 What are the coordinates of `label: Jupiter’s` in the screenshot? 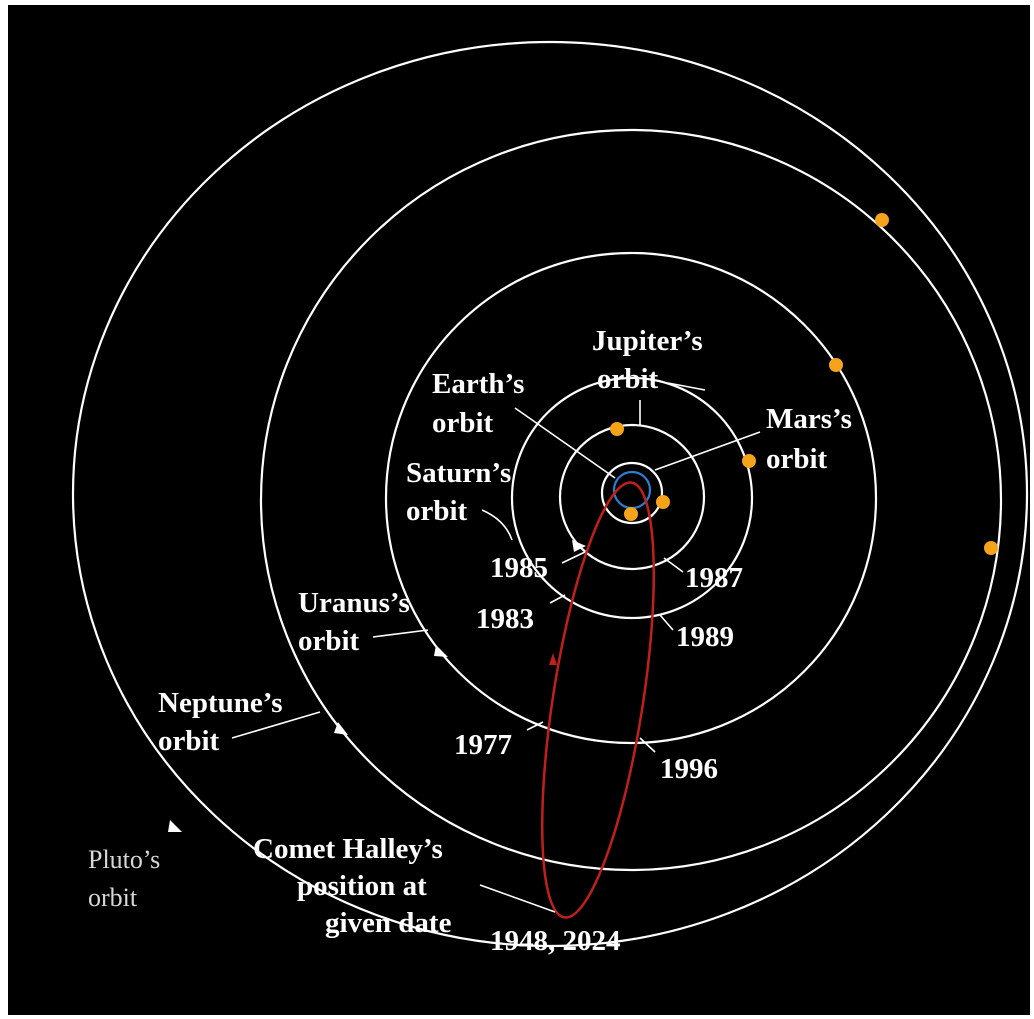 It's located at (647, 341).